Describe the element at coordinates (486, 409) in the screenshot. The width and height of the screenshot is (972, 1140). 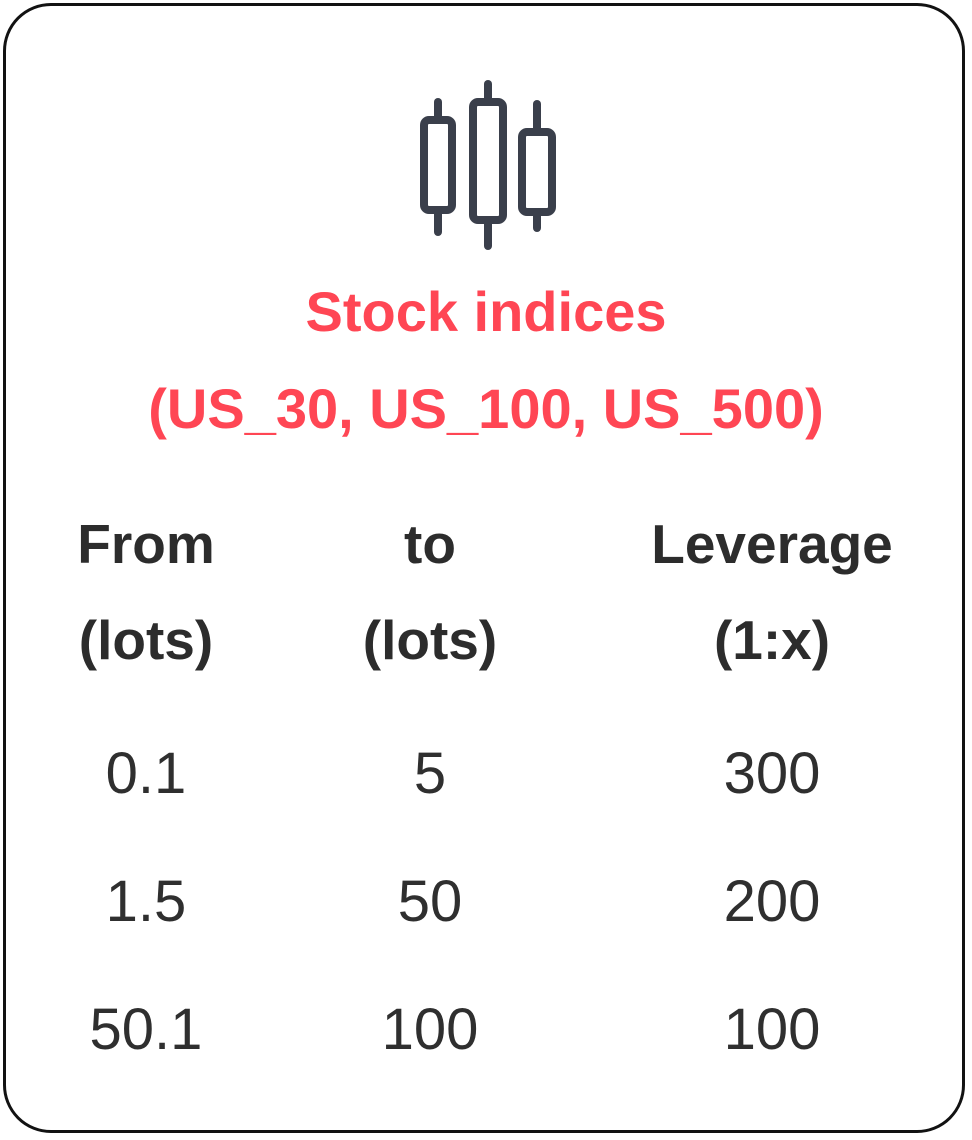
I see `card-subtitle: (US_30, US_100, US_500)` at that location.